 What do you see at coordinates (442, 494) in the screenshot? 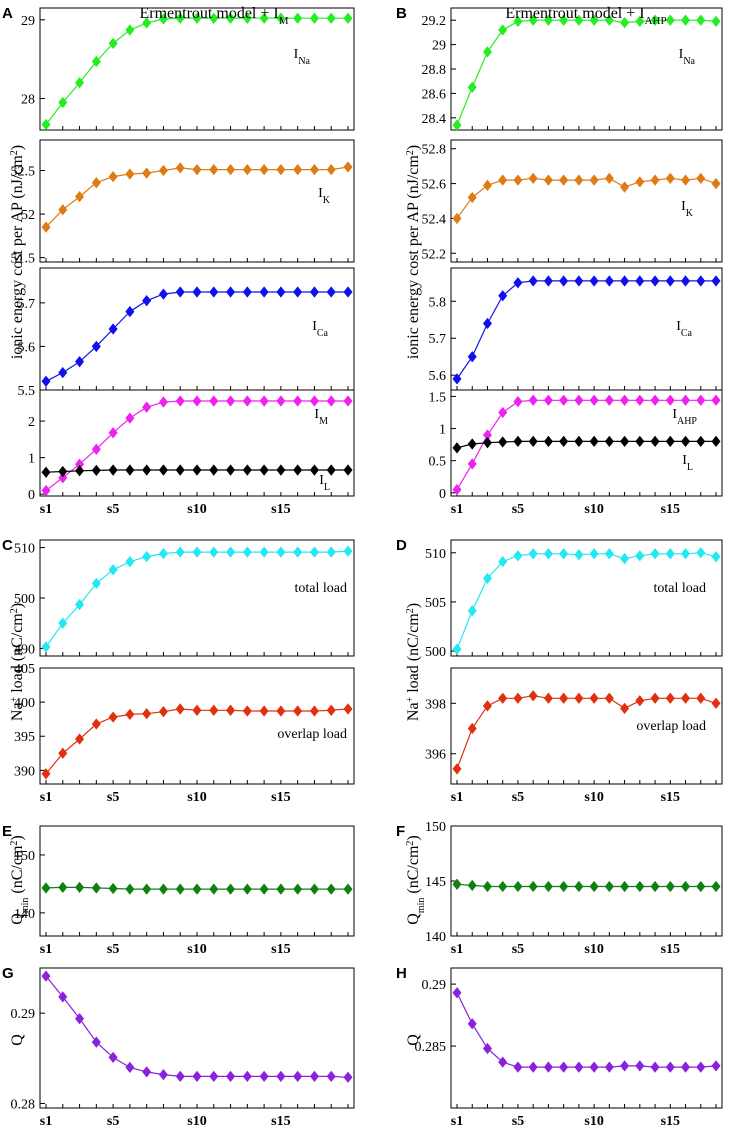
I see `y-tick-label: 0` at bounding box center [442, 494].